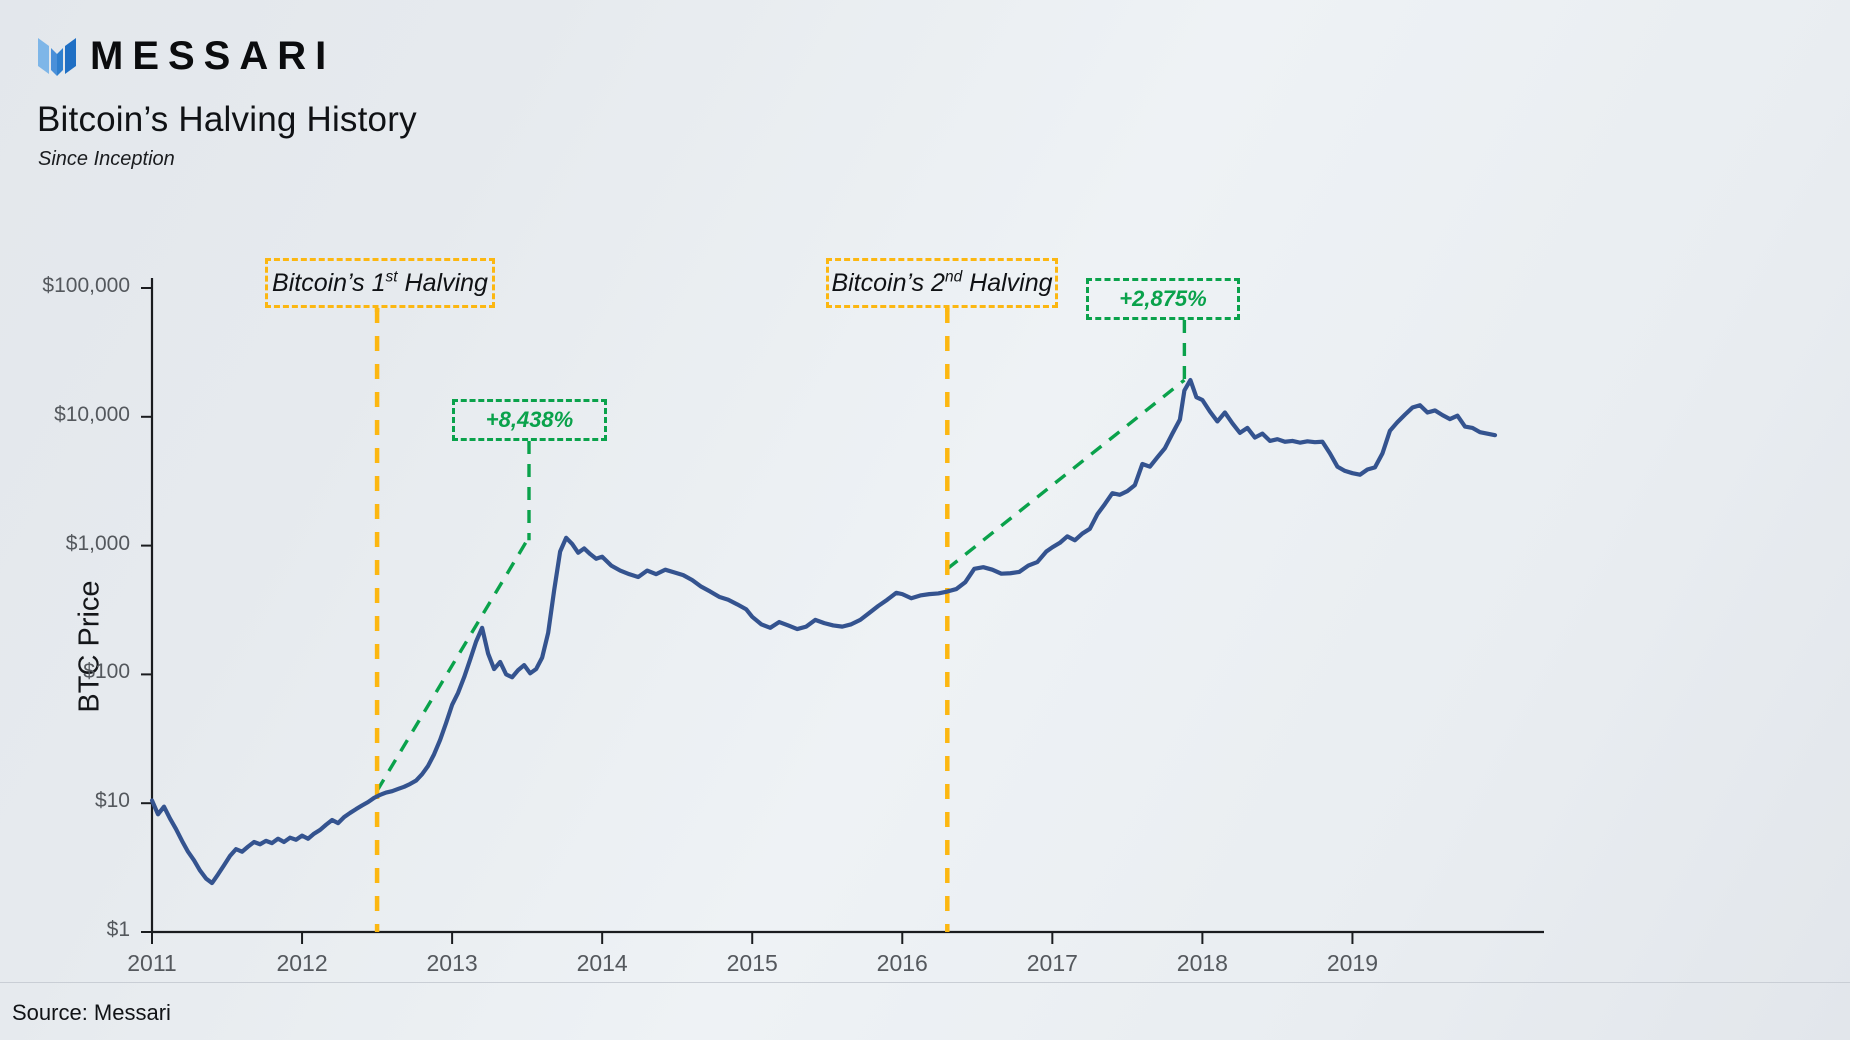 The height and width of the screenshot is (1040, 1850). Describe the element at coordinates (92, 414) in the screenshot. I see `y-axis-tick-label: $10,000` at that location.